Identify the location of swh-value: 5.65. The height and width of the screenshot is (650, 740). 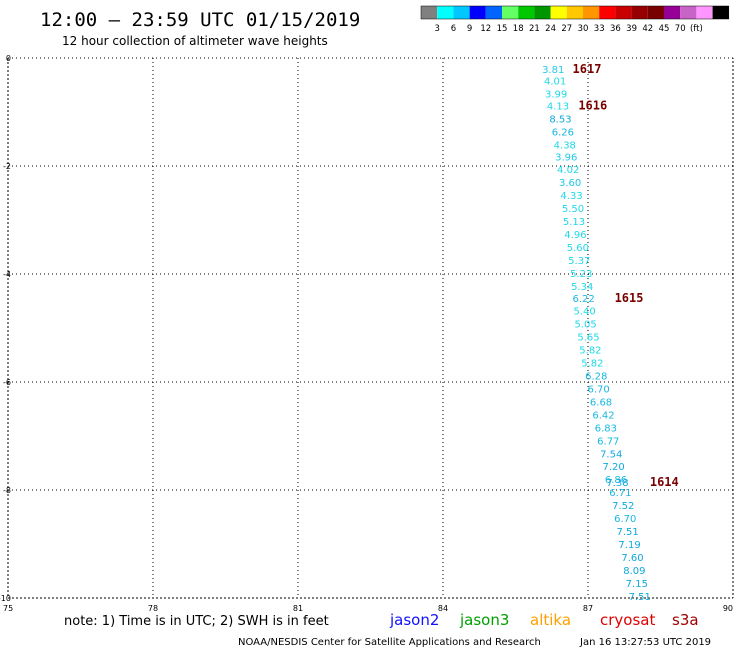
(588, 338).